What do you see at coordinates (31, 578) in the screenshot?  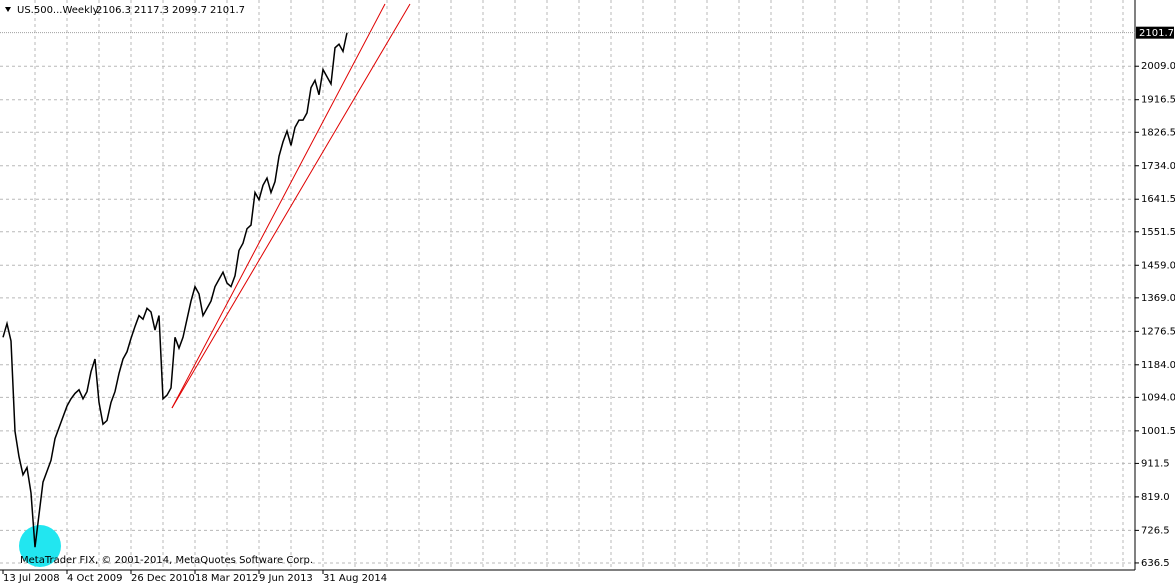 I see `x-tick-label: 13 Jul 2008` at bounding box center [31, 578].